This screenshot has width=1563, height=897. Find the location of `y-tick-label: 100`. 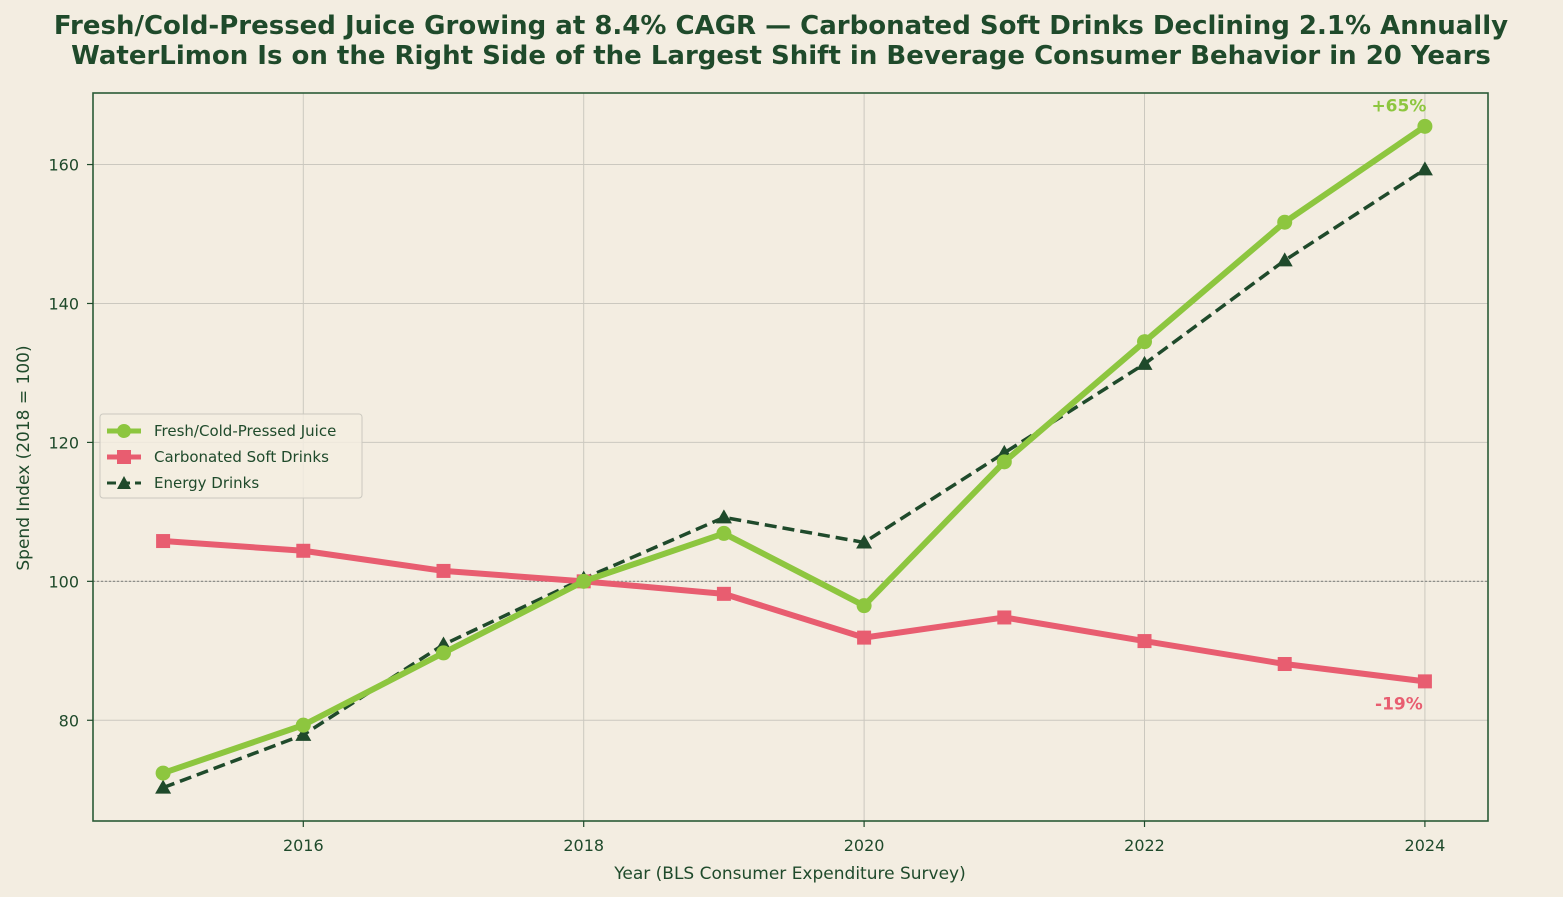

y-tick-label: 100 is located at coordinates (63, 581).